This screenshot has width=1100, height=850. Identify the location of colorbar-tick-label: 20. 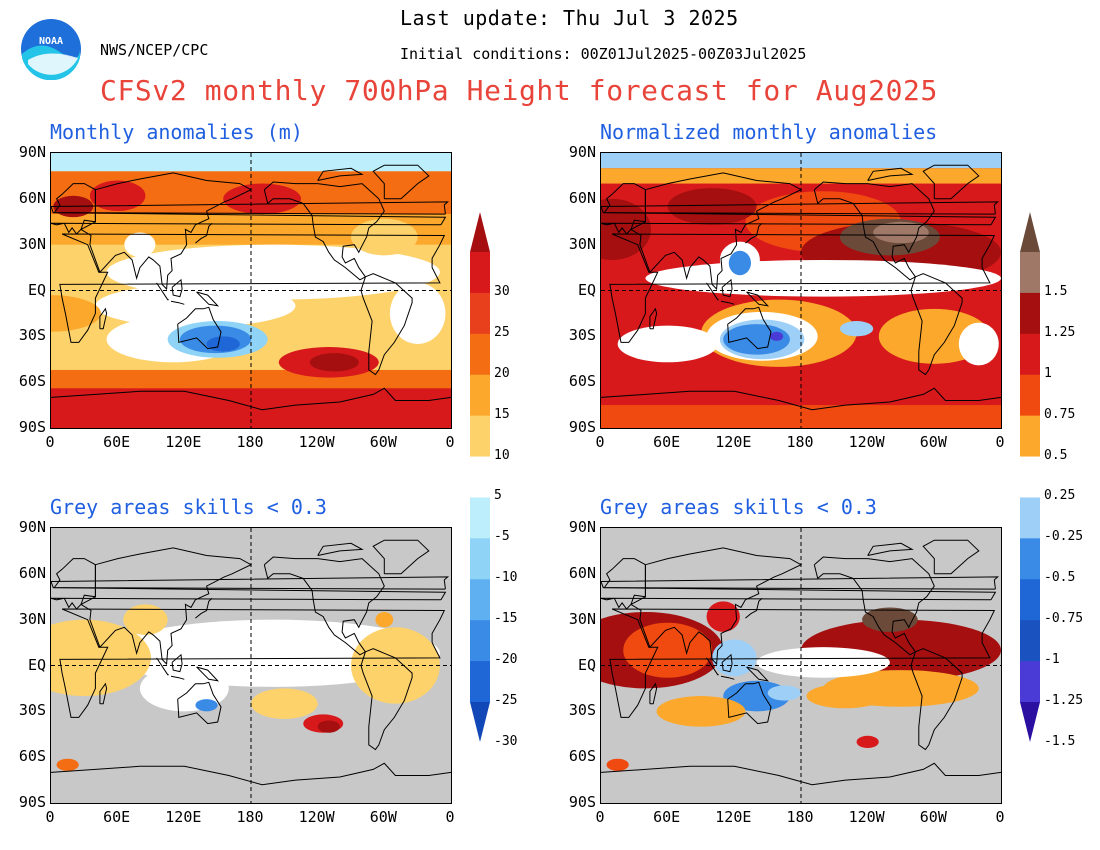
(502, 373).